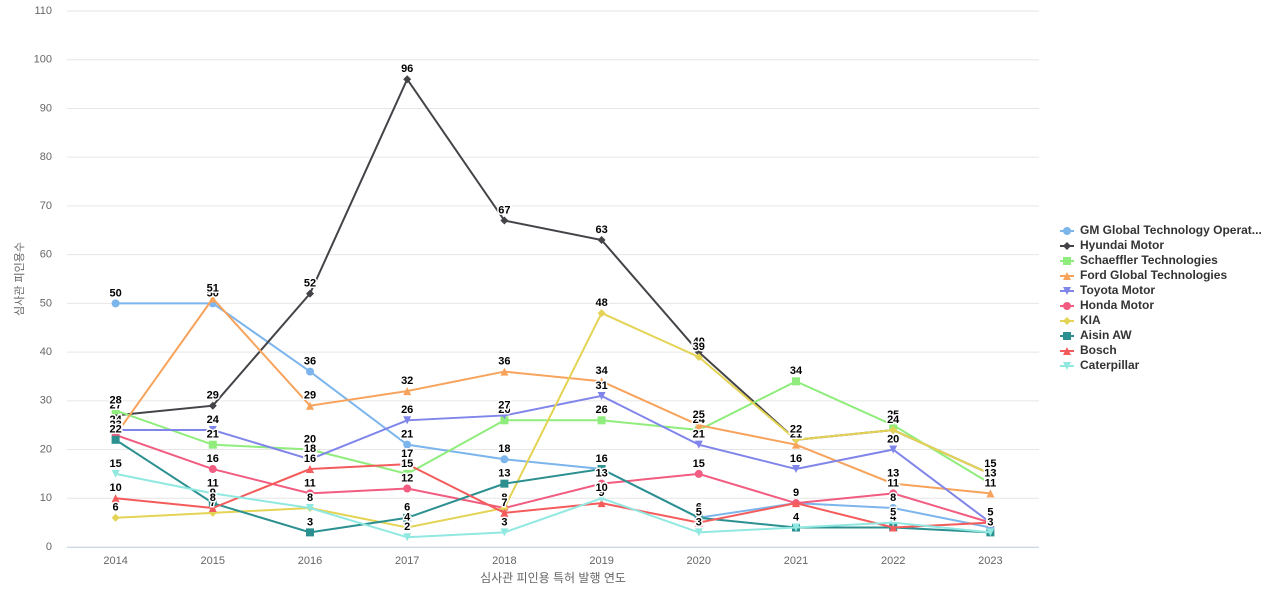 The height and width of the screenshot is (600, 1280). Describe the element at coordinates (990, 561) in the screenshot. I see `x-tick-label: 2023` at that location.